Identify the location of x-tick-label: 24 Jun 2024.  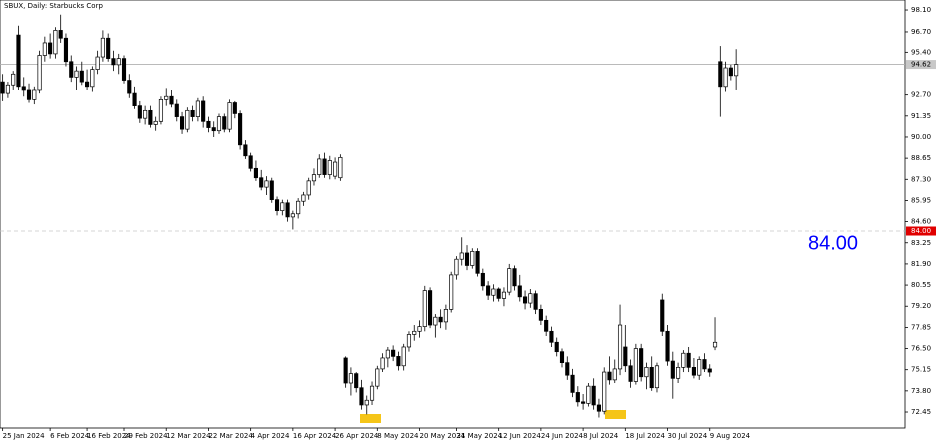
(562, 436).